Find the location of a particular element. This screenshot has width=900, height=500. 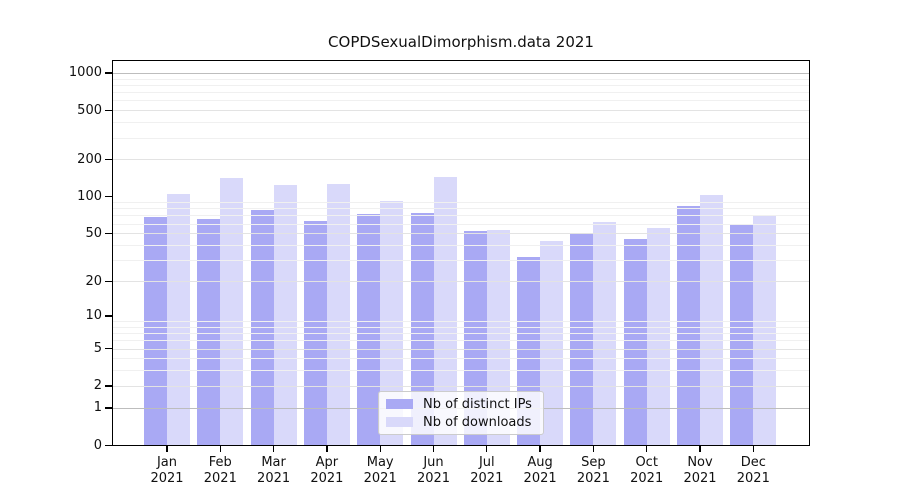

x-tick-label: Jun 2021 is located at coordinates (434, 471).